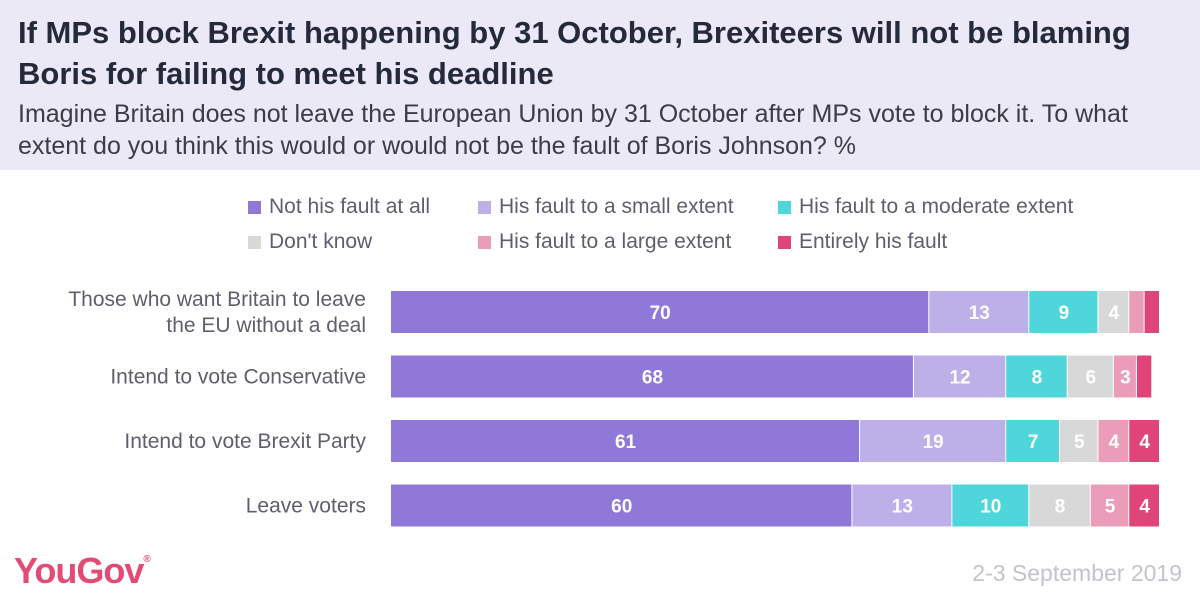 The height and width of the screenshot is (600, 1200). I want to click on data-label: 9, so click(1064, 313).